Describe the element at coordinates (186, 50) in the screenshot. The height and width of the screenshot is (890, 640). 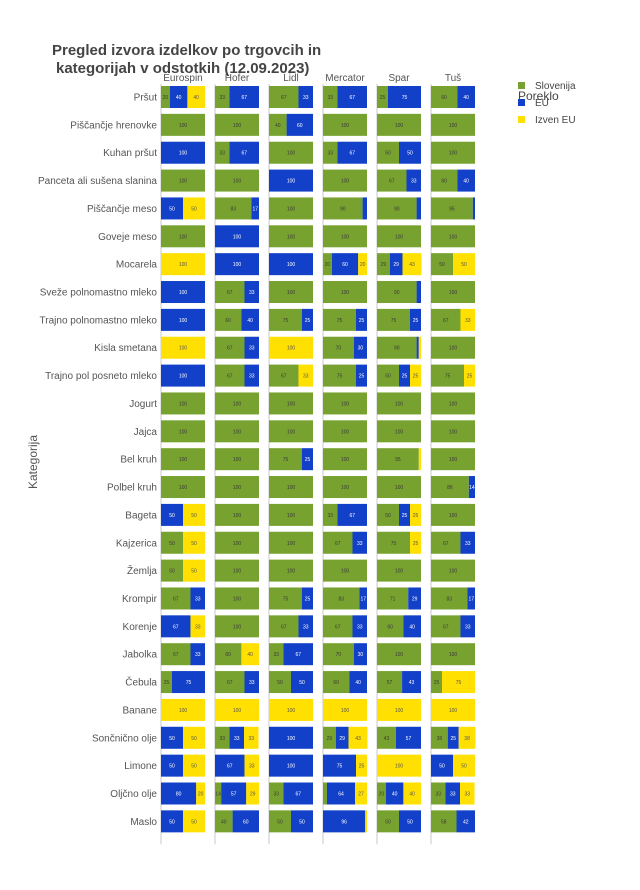
I see `chart-title-line-1: Pregled izvora izdelkov po trgovcih in` at that location.